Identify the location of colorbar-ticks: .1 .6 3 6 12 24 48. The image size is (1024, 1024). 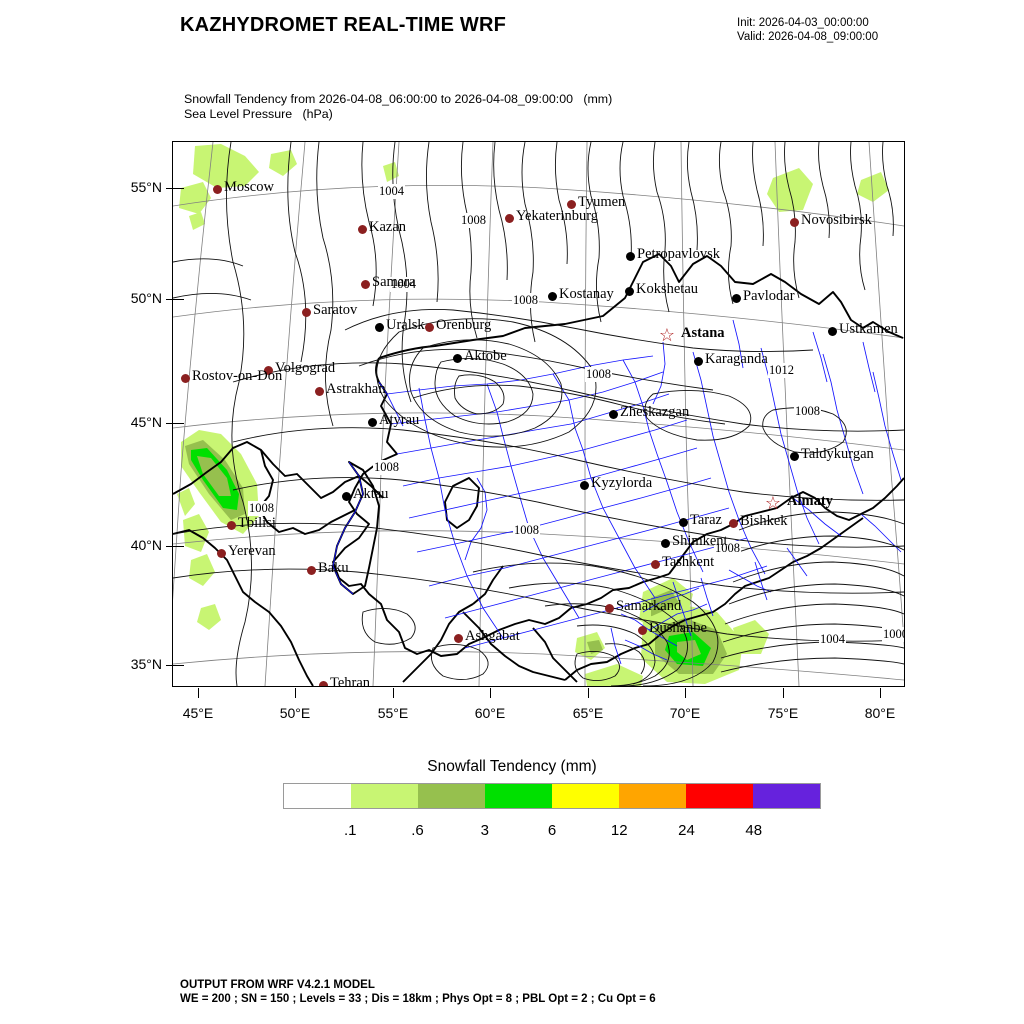
(552, 834).